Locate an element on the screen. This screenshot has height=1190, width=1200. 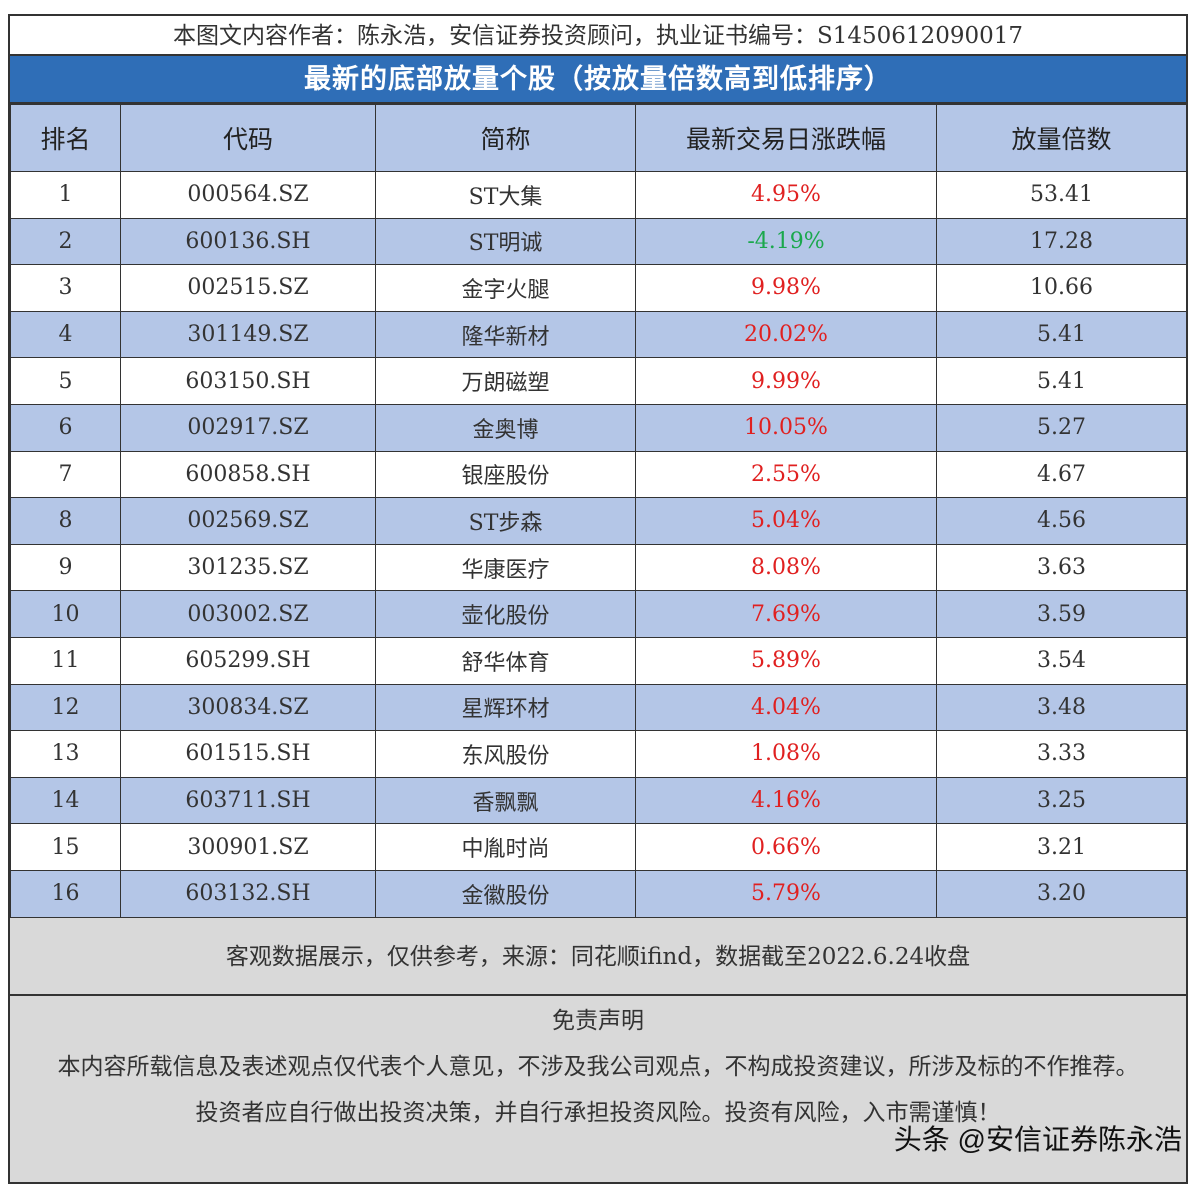
rank-cell: 15 is located at coordinates (65, 847).